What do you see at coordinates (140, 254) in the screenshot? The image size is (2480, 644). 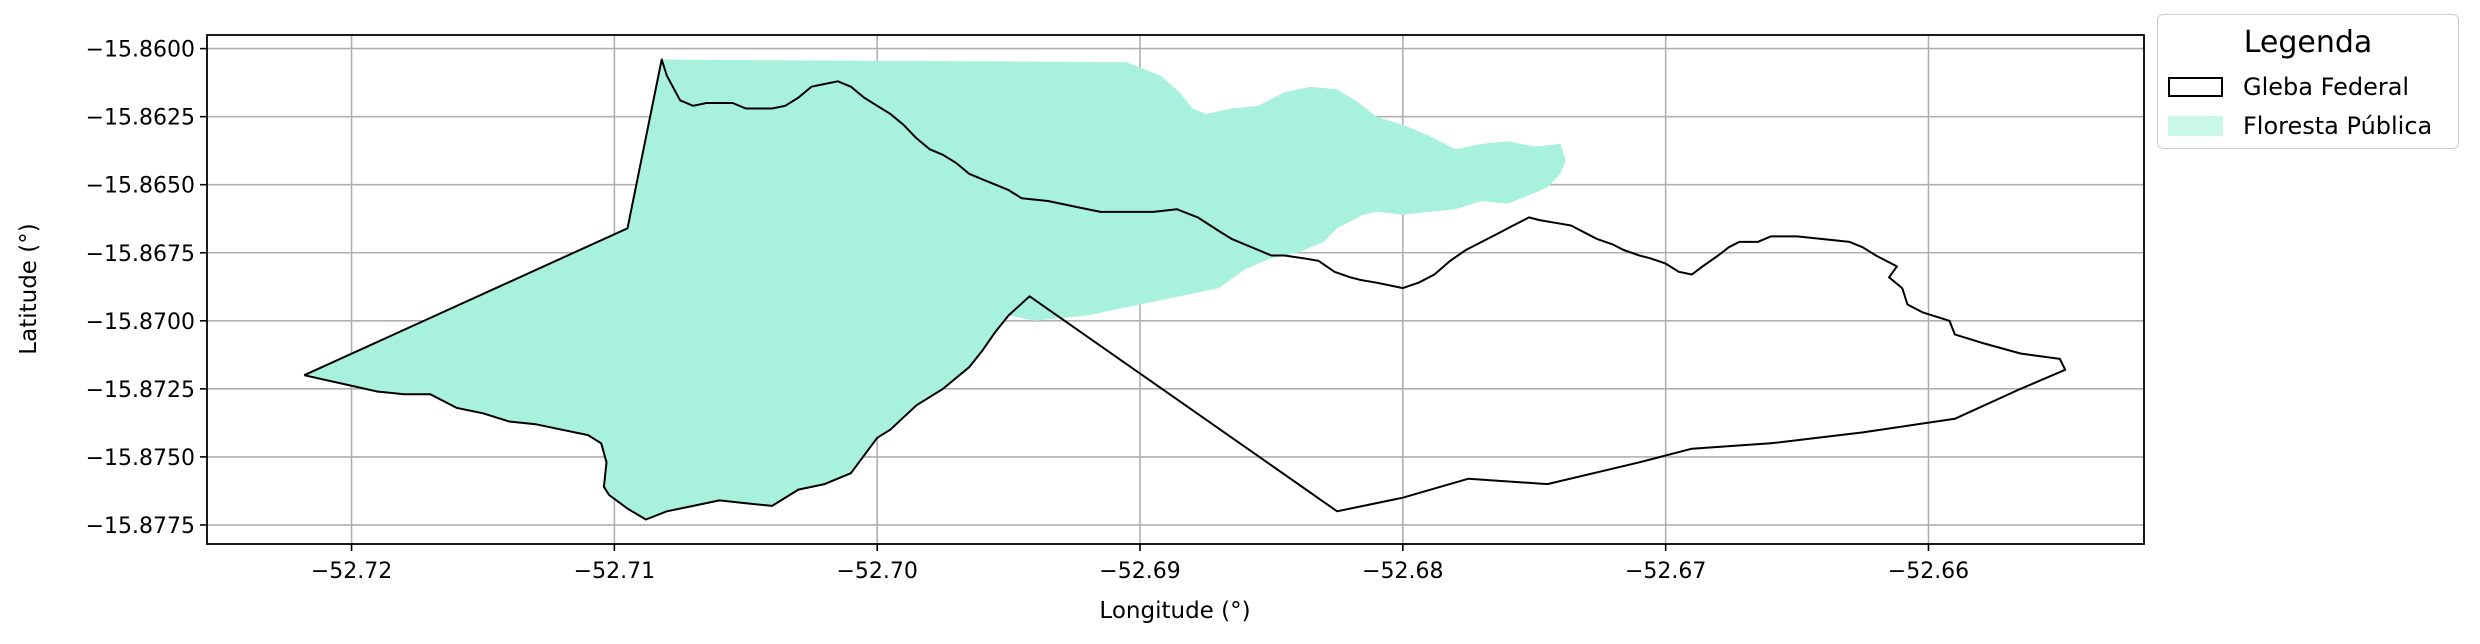 I see `y-tick-label: −15.8675` at bounding box center [140, 254].